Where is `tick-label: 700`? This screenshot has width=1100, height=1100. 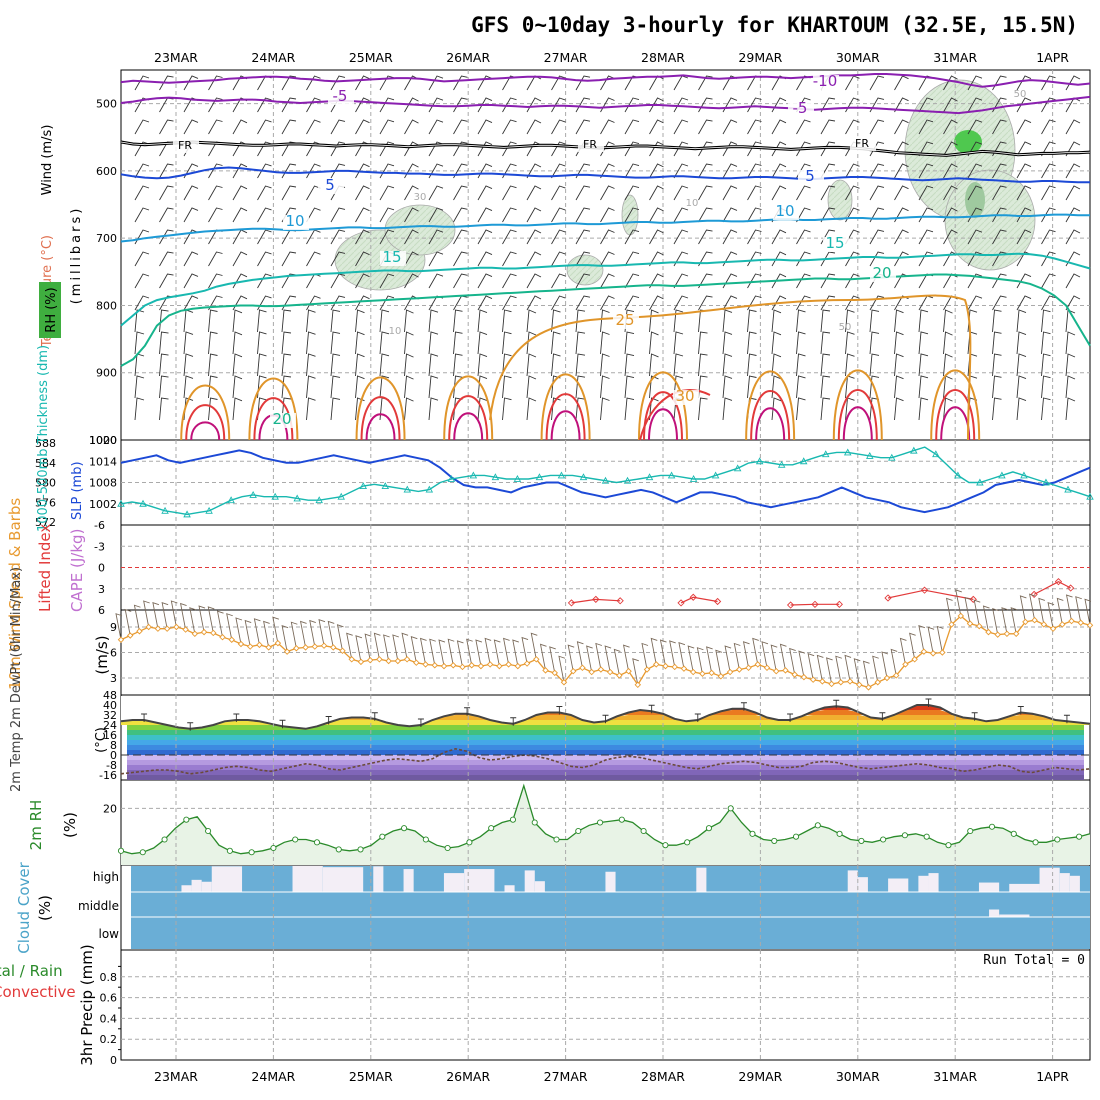 tick-label: 700 is located at coordinates (106, 238).